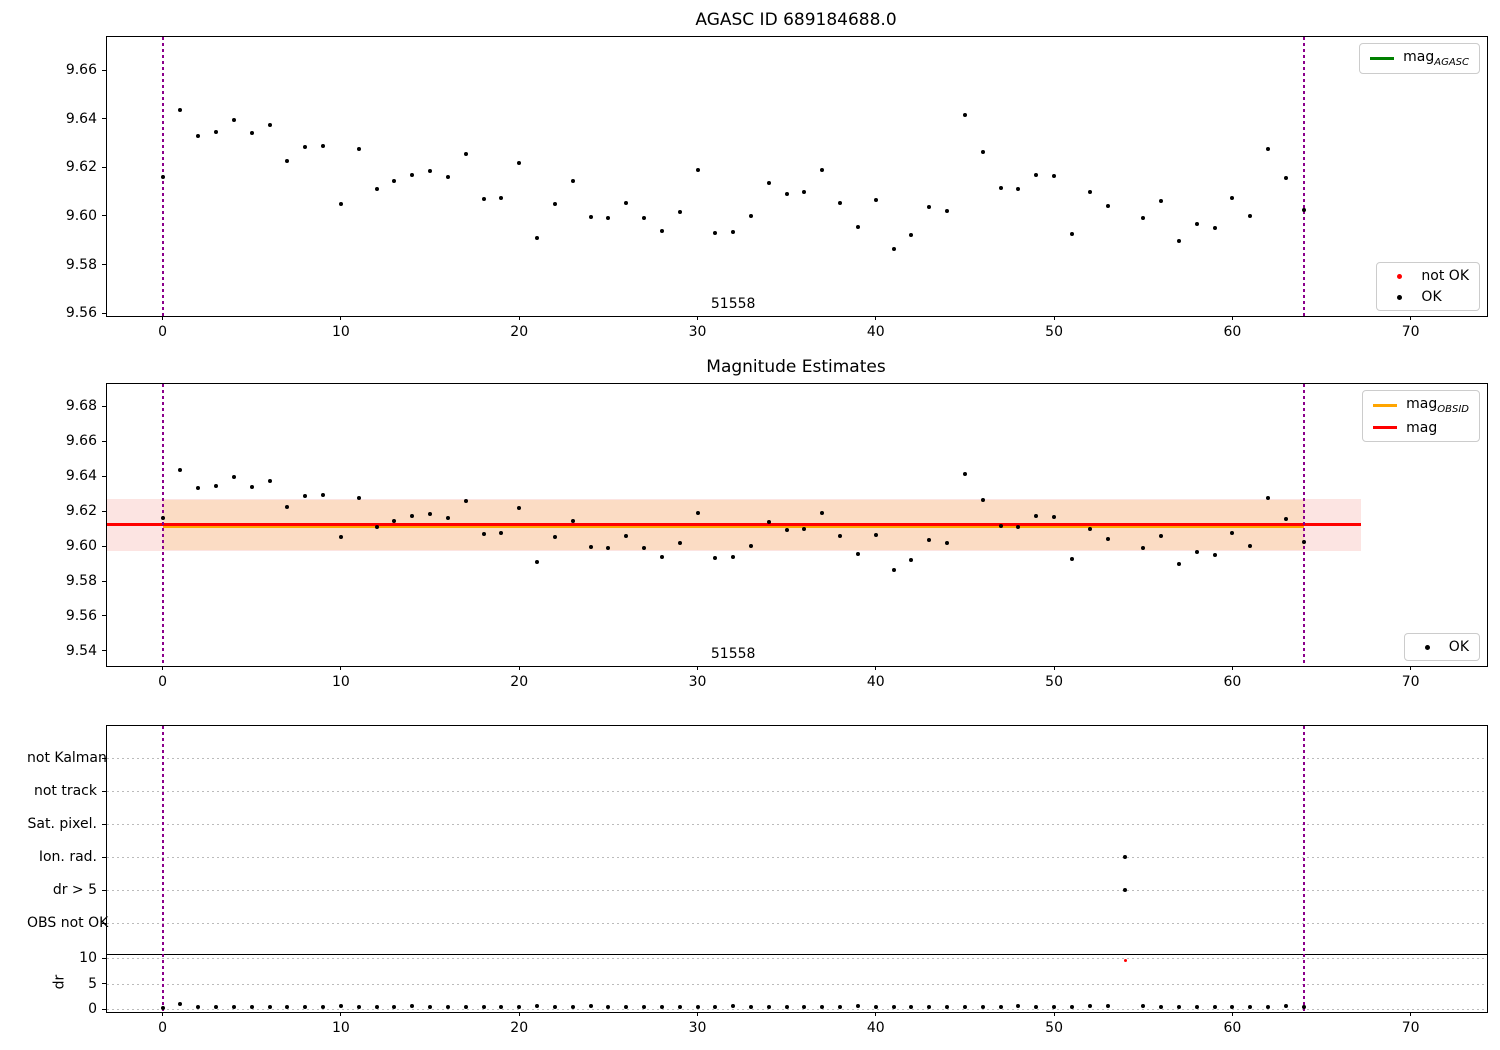 The height and width of the screenshot is (1050, 1500). Describe the element at coordinates (67, 758) in the screenshot. I see `flag-row-label: not Kalman` at that location.